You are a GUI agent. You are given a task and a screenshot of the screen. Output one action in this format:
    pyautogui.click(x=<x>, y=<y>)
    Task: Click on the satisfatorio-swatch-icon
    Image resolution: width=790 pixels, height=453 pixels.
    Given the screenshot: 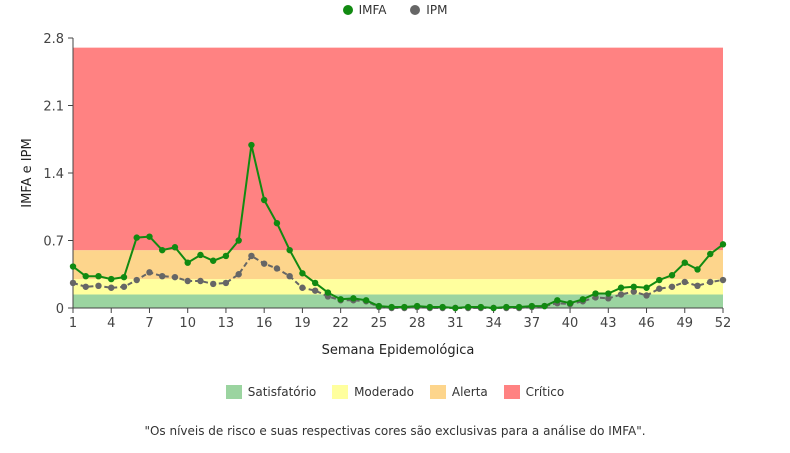 What is the action you would take?
    pyautogui.click(x=233, y=392)
    